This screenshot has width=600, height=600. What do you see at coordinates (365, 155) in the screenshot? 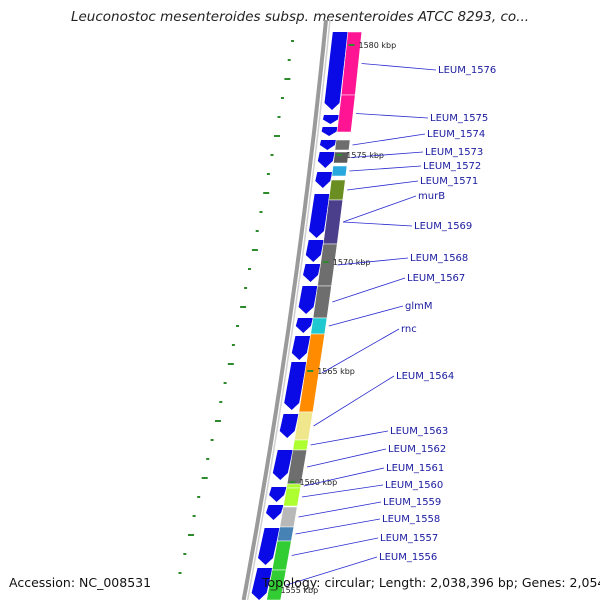
I see `kbp-label: 1575 kbp` at bounding box center [365, 155].